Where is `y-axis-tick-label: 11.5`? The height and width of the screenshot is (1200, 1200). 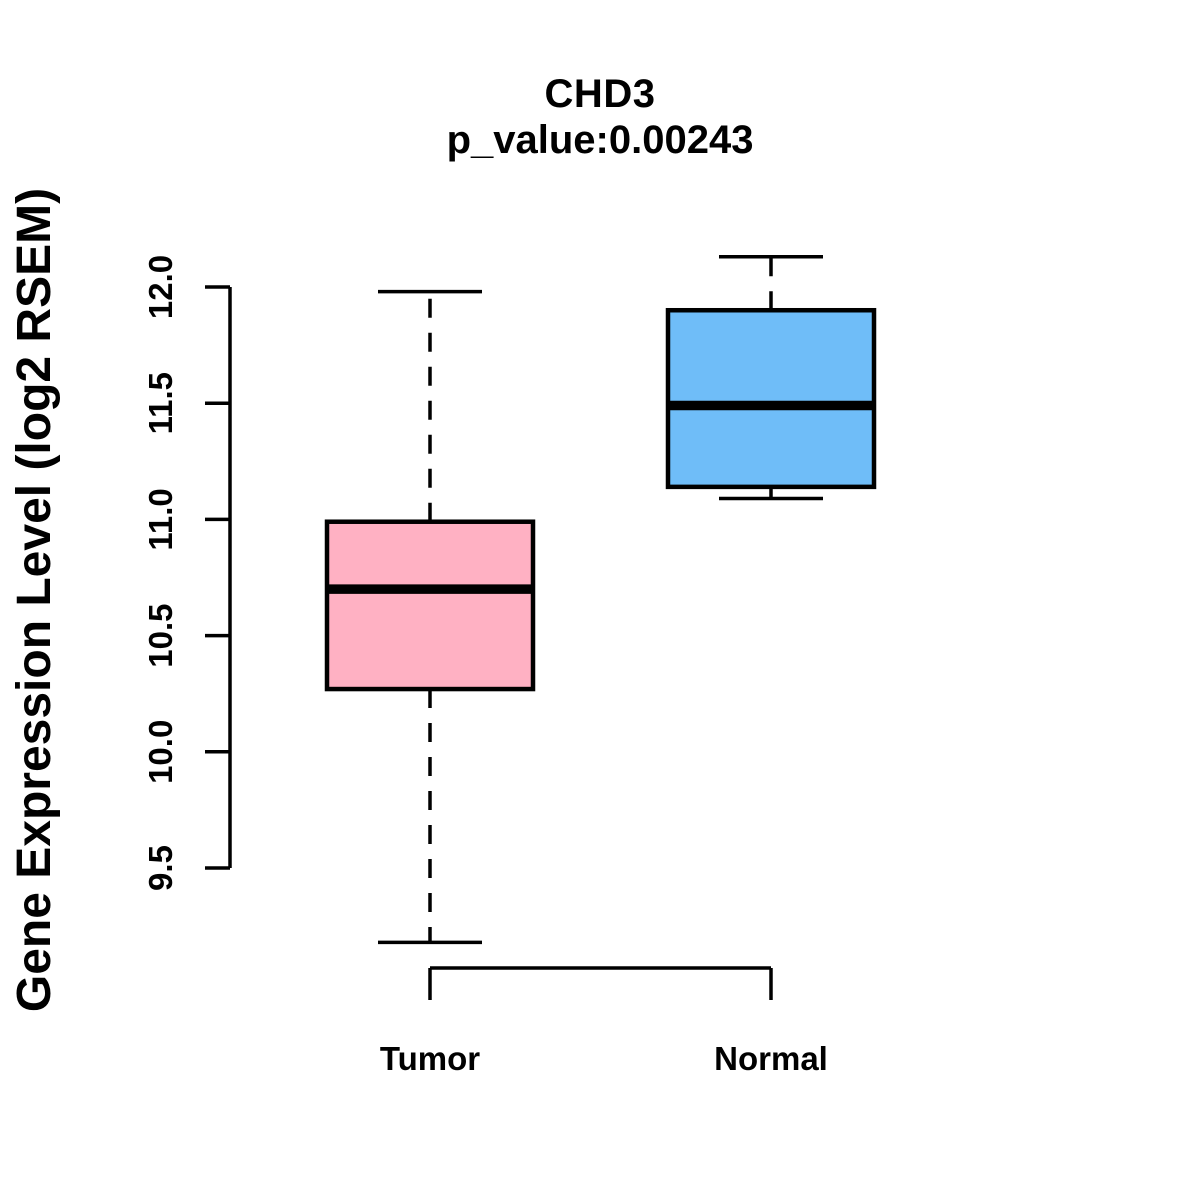 y-axis-tick-label: 11.5 is located at coordinates (160, 403).